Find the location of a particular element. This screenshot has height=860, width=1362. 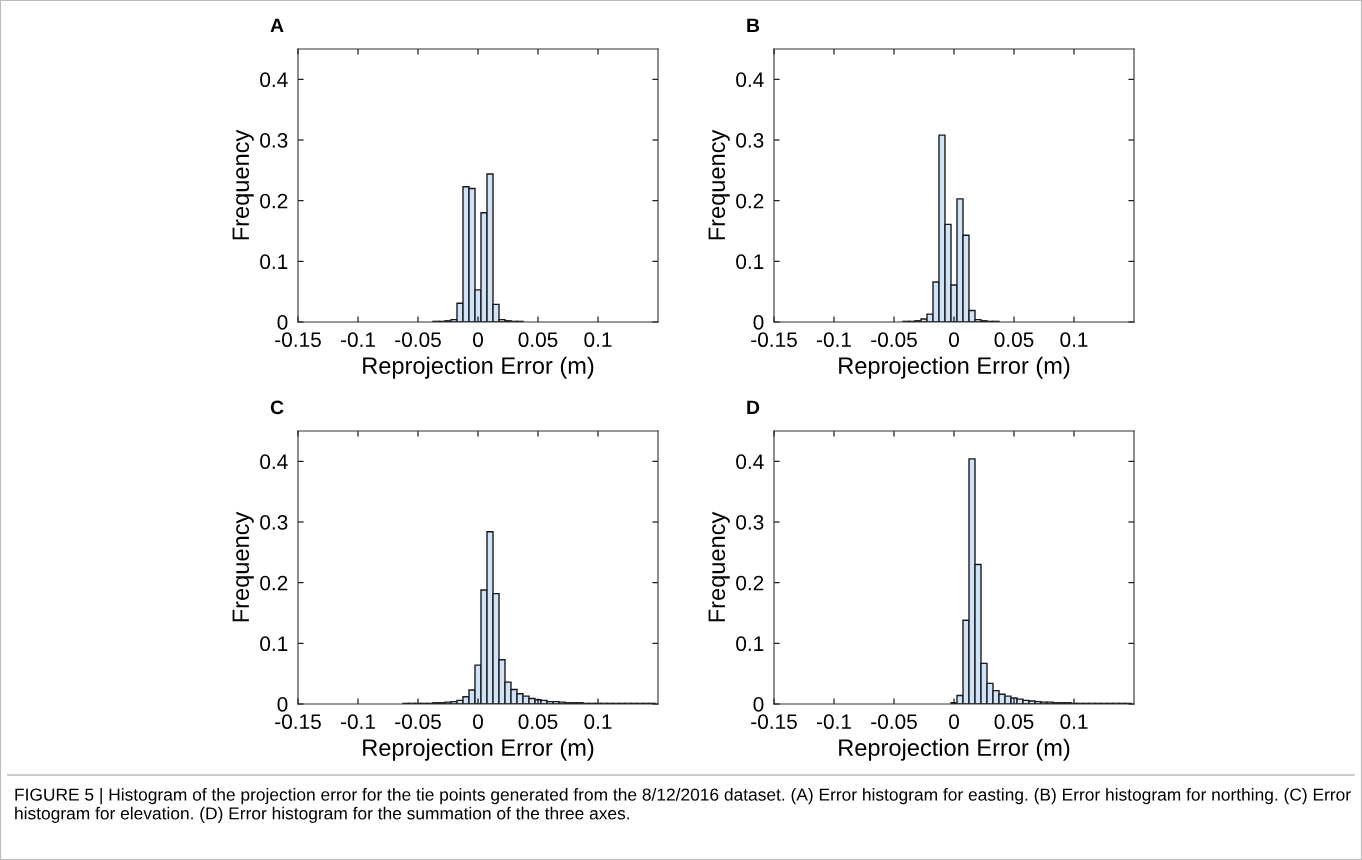

chart-title: C is located at coordinates (277, 407).